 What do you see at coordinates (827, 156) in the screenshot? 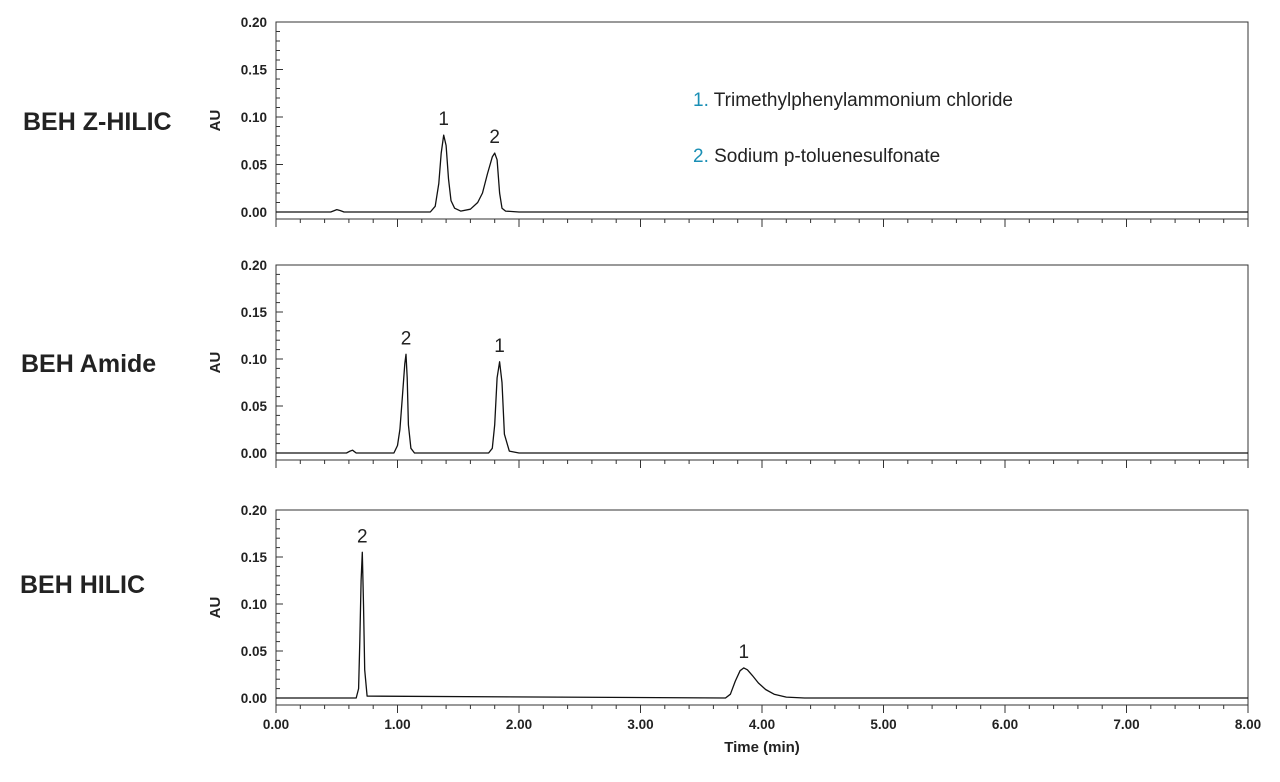
I see `legend-text: Sodium p-toluenesulfonate` at bounding box center [827, 156].